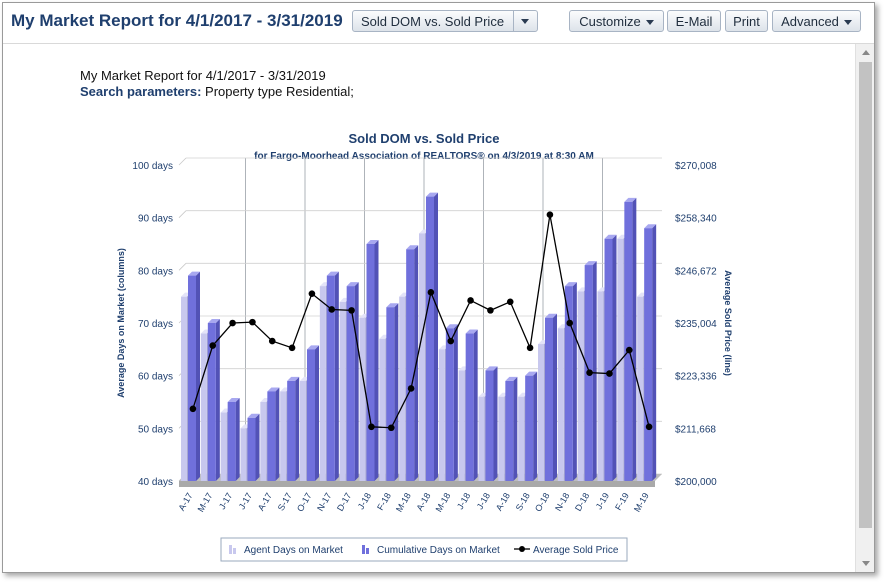 Image resolution: width=887 pixels, height=583 pixels. I want to click on report-type-select: Sold DOM vs. Sold Price, so click(445, 21).